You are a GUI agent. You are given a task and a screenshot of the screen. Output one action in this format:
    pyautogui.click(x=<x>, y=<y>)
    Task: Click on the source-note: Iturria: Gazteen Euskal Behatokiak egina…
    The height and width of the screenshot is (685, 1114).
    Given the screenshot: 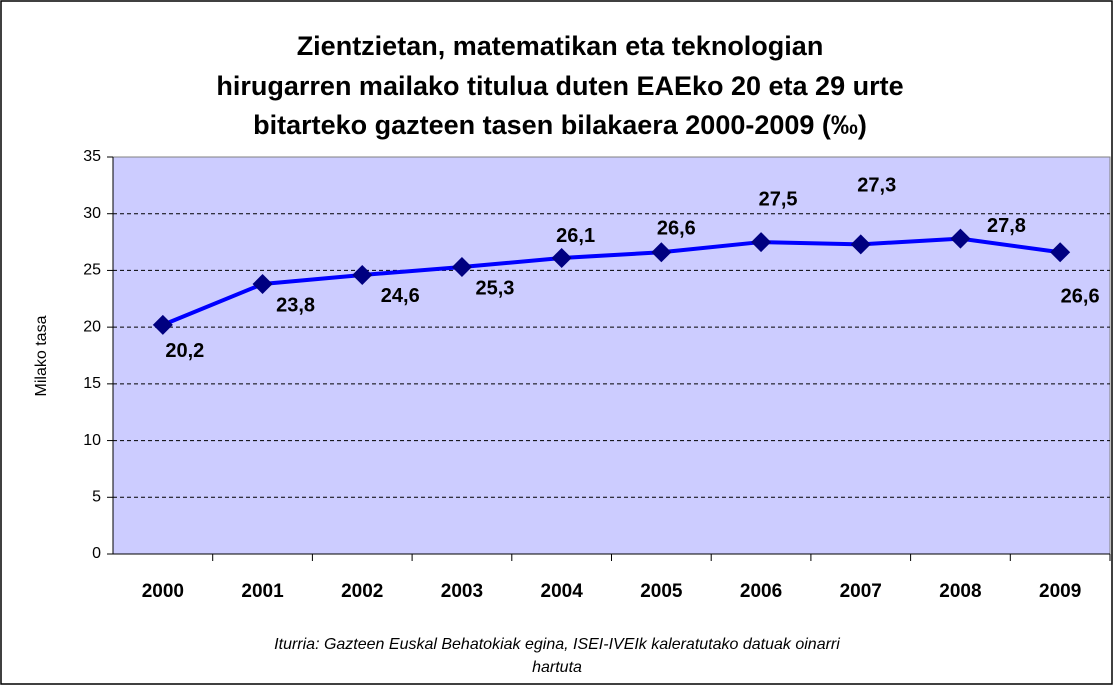 What is the action you would take?
    pyautogui.click(x=557, y=644)
    